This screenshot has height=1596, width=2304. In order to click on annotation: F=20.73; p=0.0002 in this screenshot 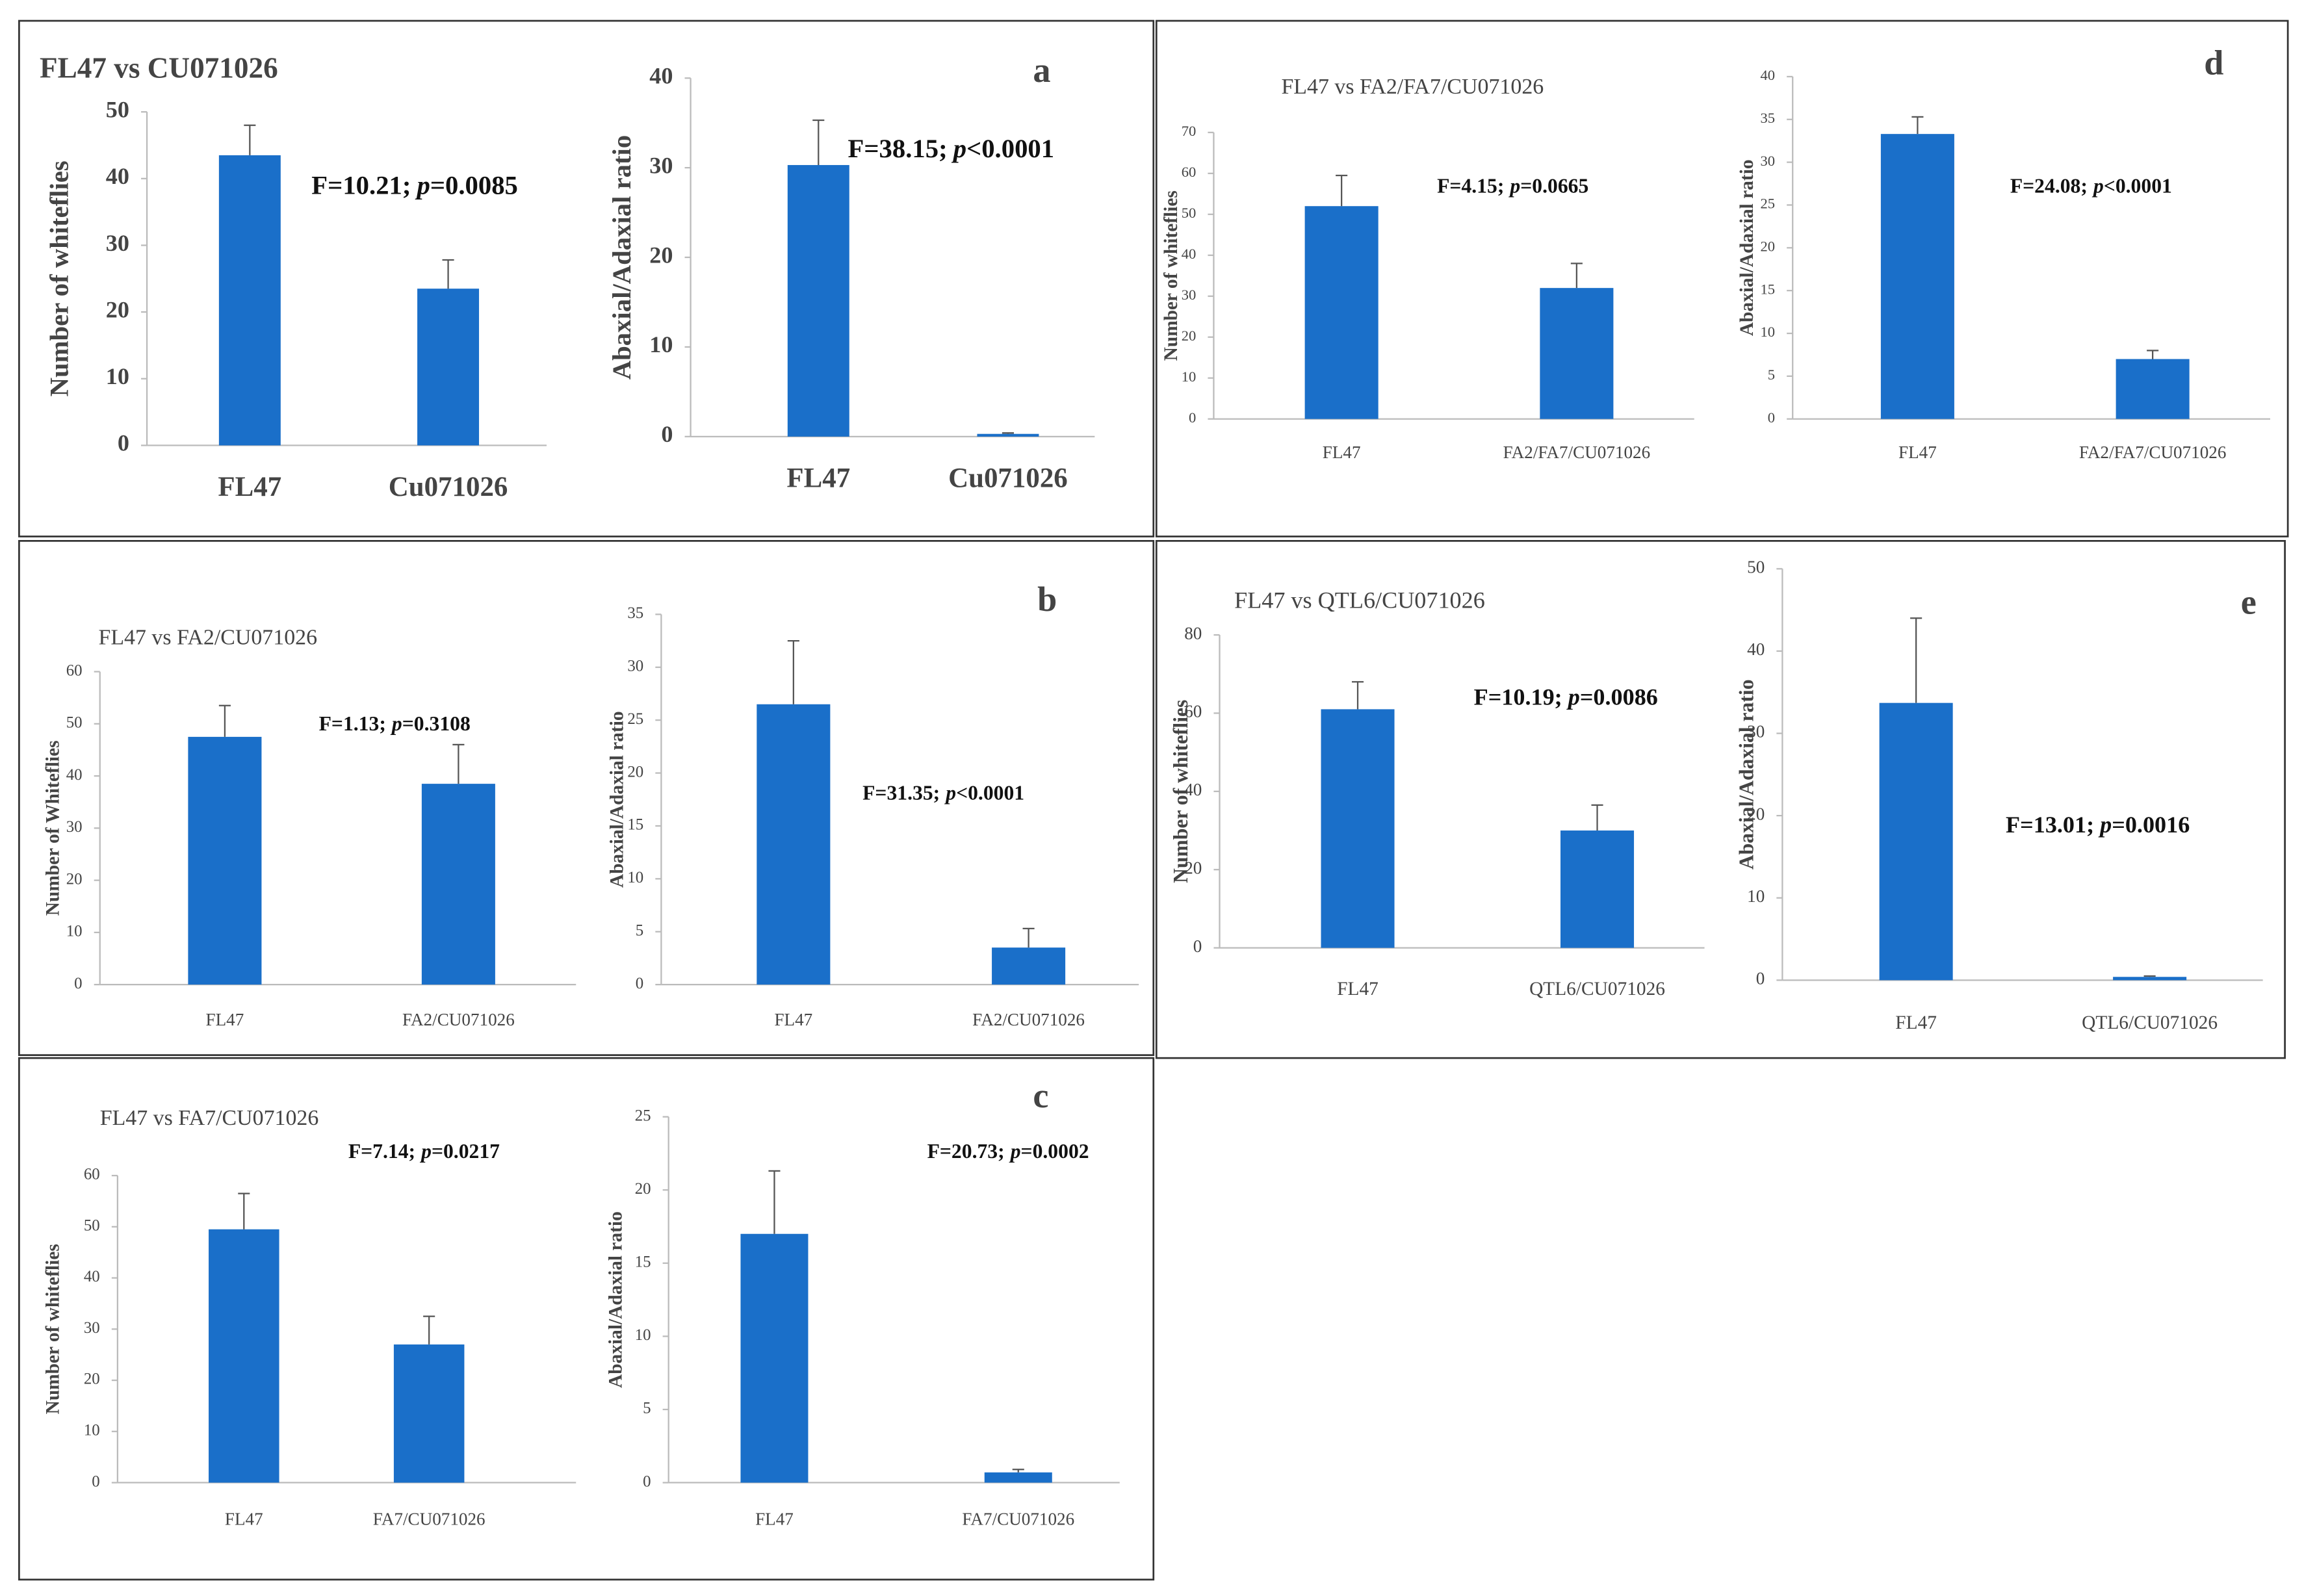, I will do `click(1008, 1151)`.